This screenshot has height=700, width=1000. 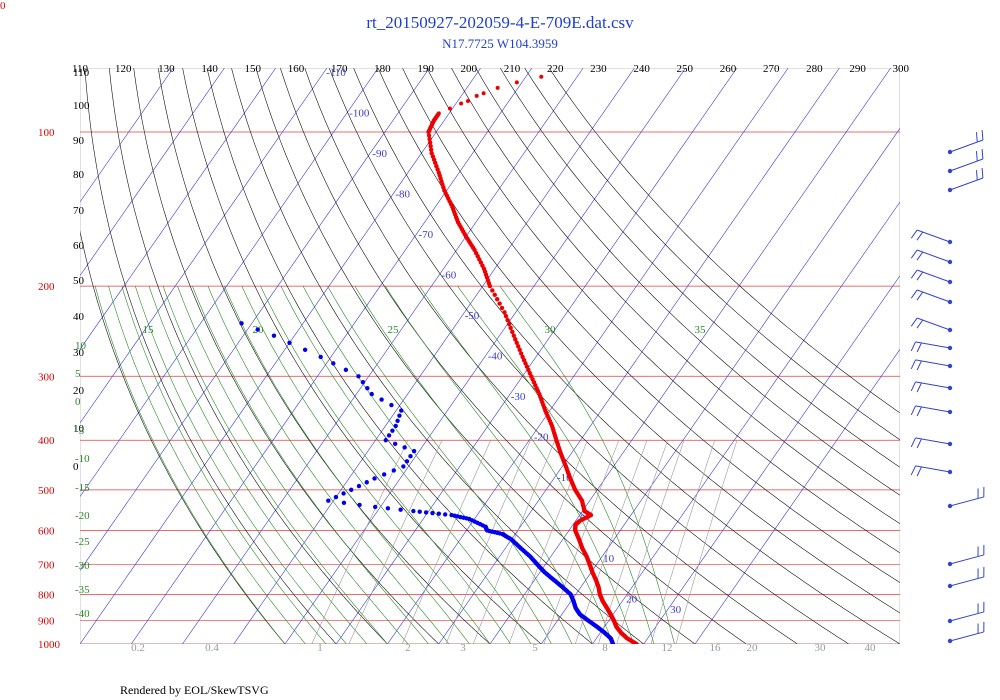 I want to click on top-tick-label: 180, so click(x=382, y=69).